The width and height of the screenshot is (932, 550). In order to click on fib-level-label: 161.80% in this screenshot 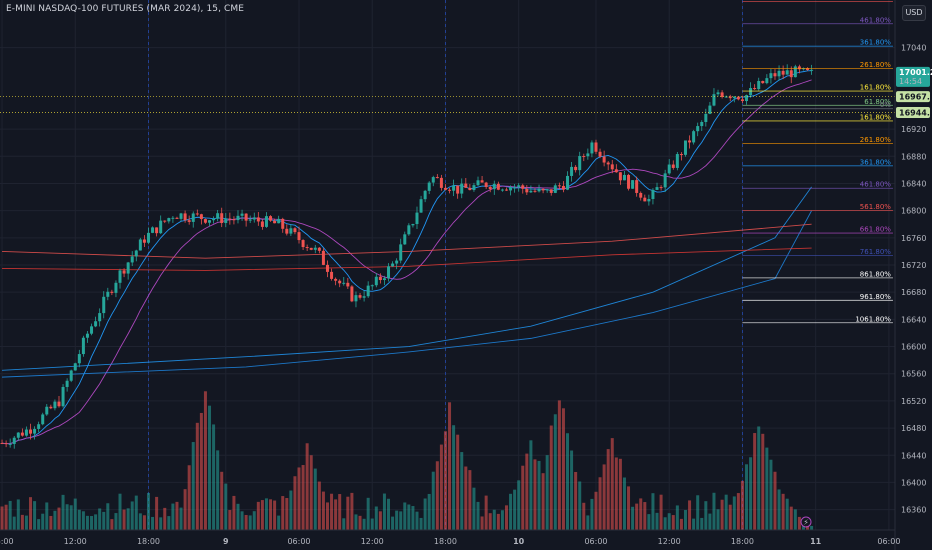, I will do `click(875, 88)`.